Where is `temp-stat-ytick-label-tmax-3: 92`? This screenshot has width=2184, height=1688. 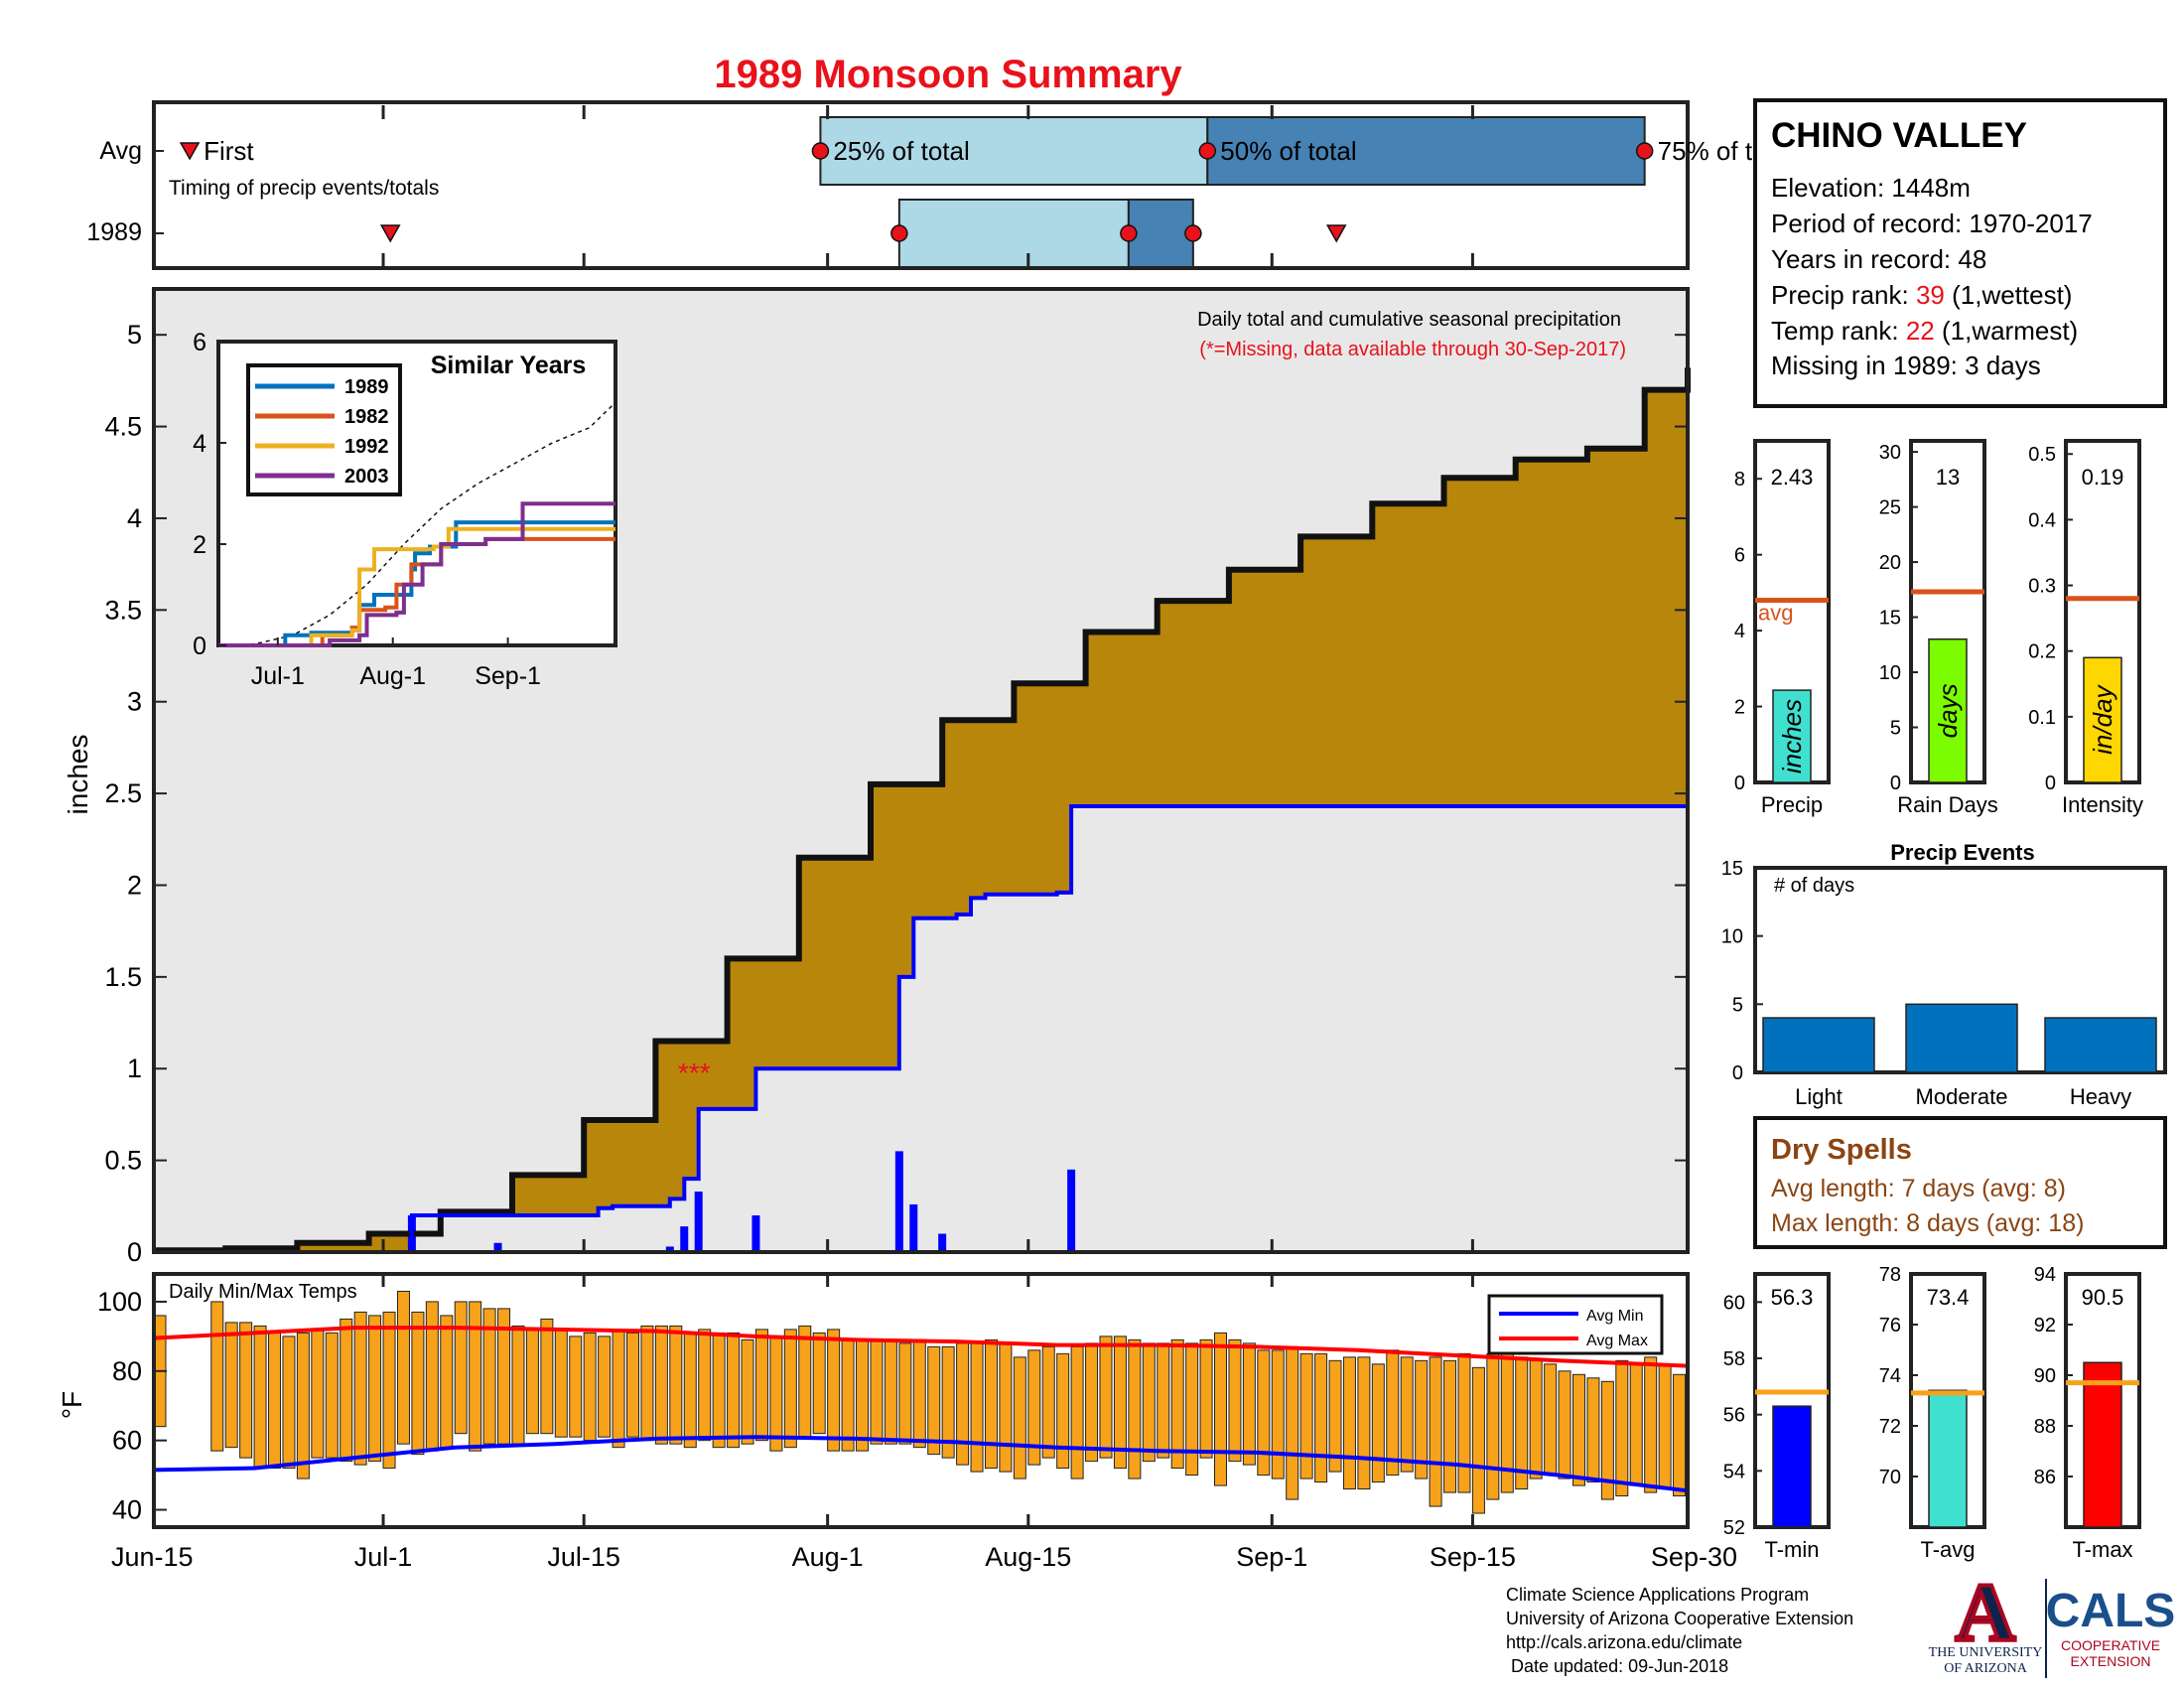
temp-stat-ytick-label-tmax-3: 92 is located at coordinates (2045, 1325).